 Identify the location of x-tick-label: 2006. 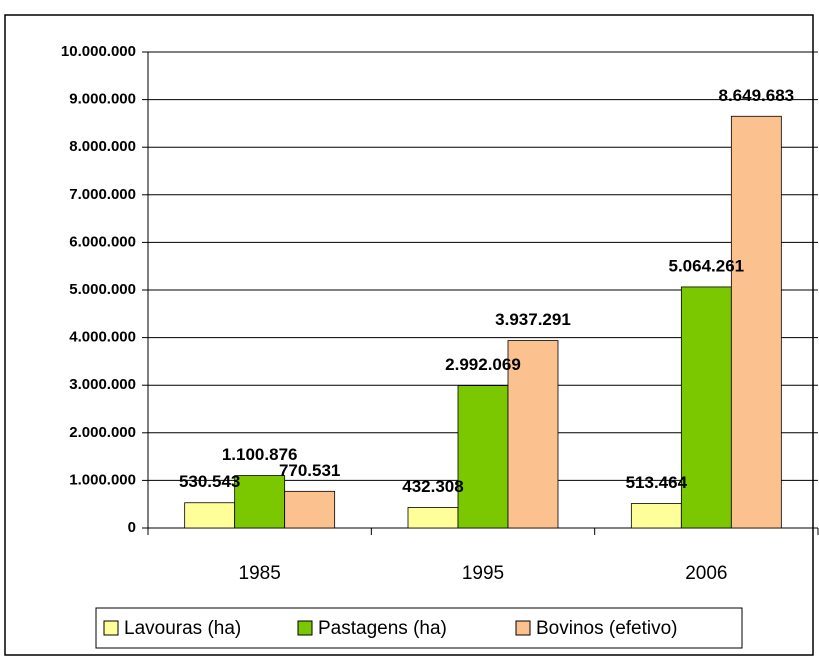
(706, 573).